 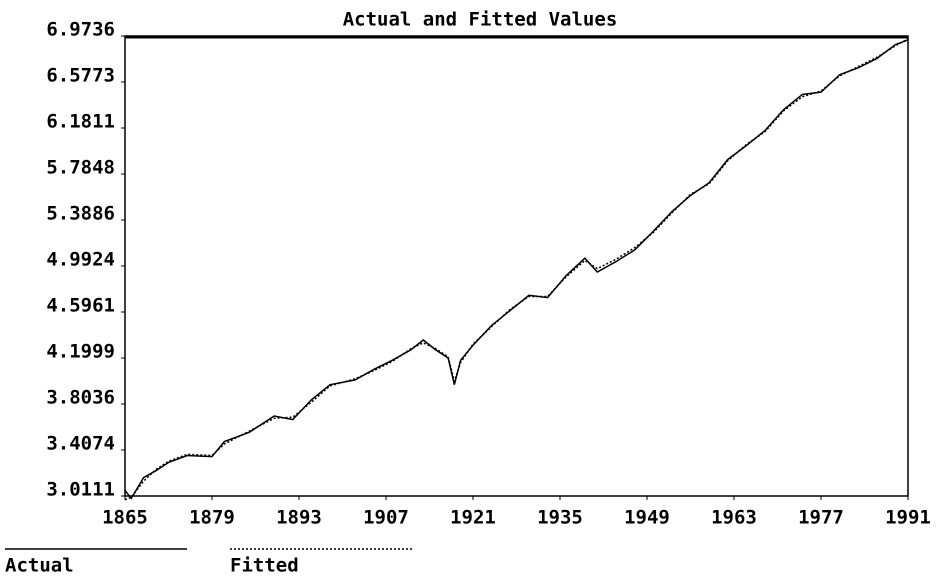 I want to click on x-tick-label: 1977, so click(x=821, y=518).